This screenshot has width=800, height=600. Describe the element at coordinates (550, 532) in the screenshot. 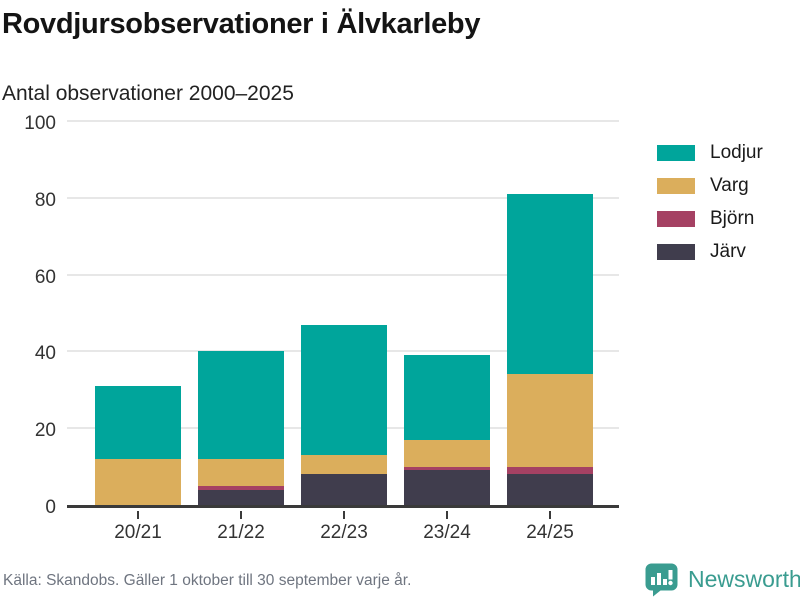

I see `x-tick-label: 24/25` at that location.